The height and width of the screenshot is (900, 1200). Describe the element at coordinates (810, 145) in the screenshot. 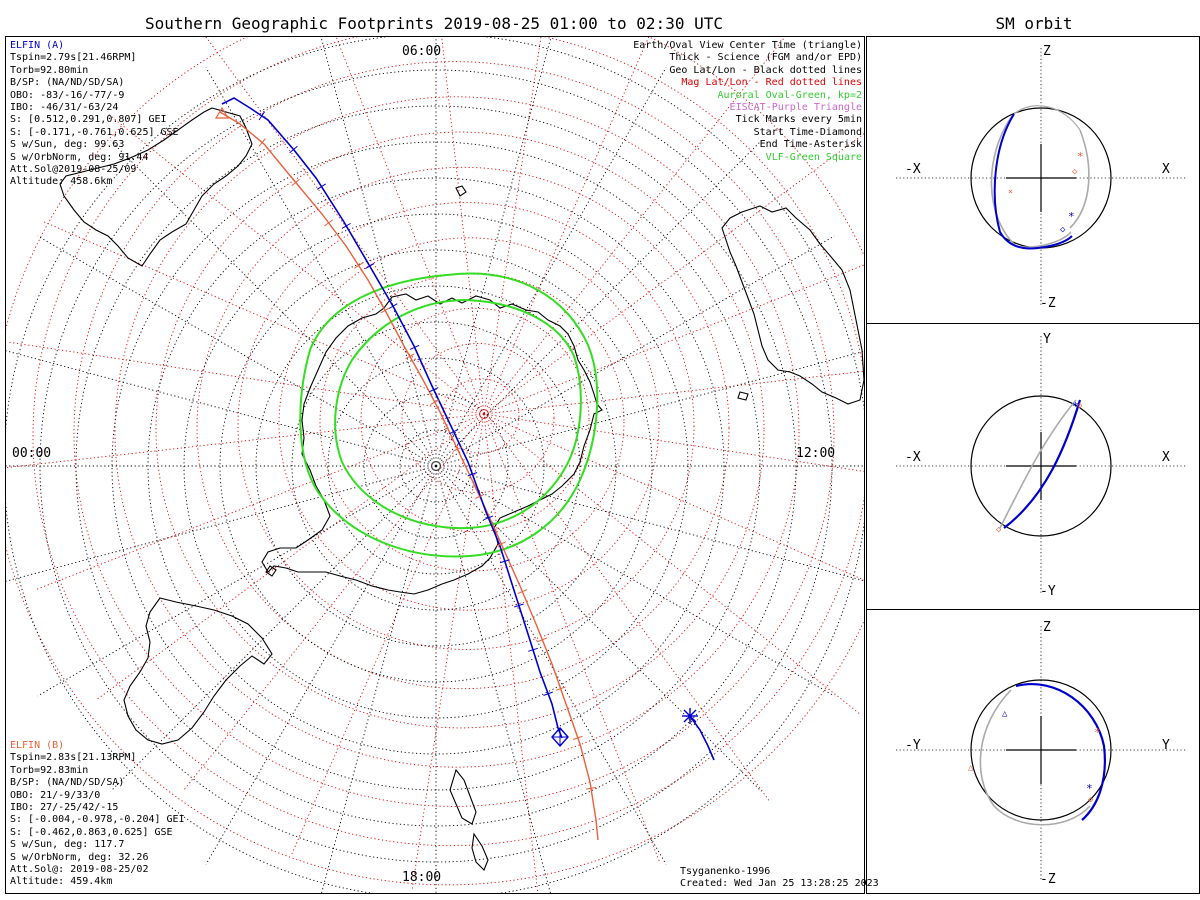

I see `legend-item: End Time-Asterisk` at that location.